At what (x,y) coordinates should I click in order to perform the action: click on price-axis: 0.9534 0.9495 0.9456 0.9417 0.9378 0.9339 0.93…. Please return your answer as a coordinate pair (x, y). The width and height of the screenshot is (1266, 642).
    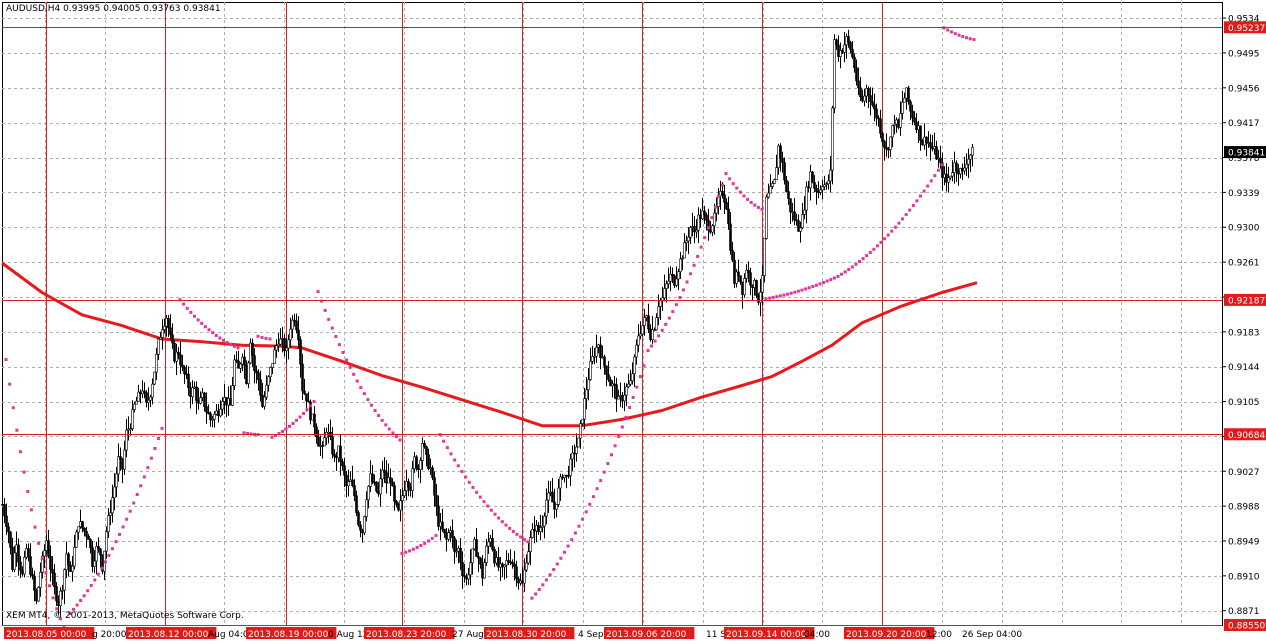
    Looking at the image, I should click on (1244, 323).